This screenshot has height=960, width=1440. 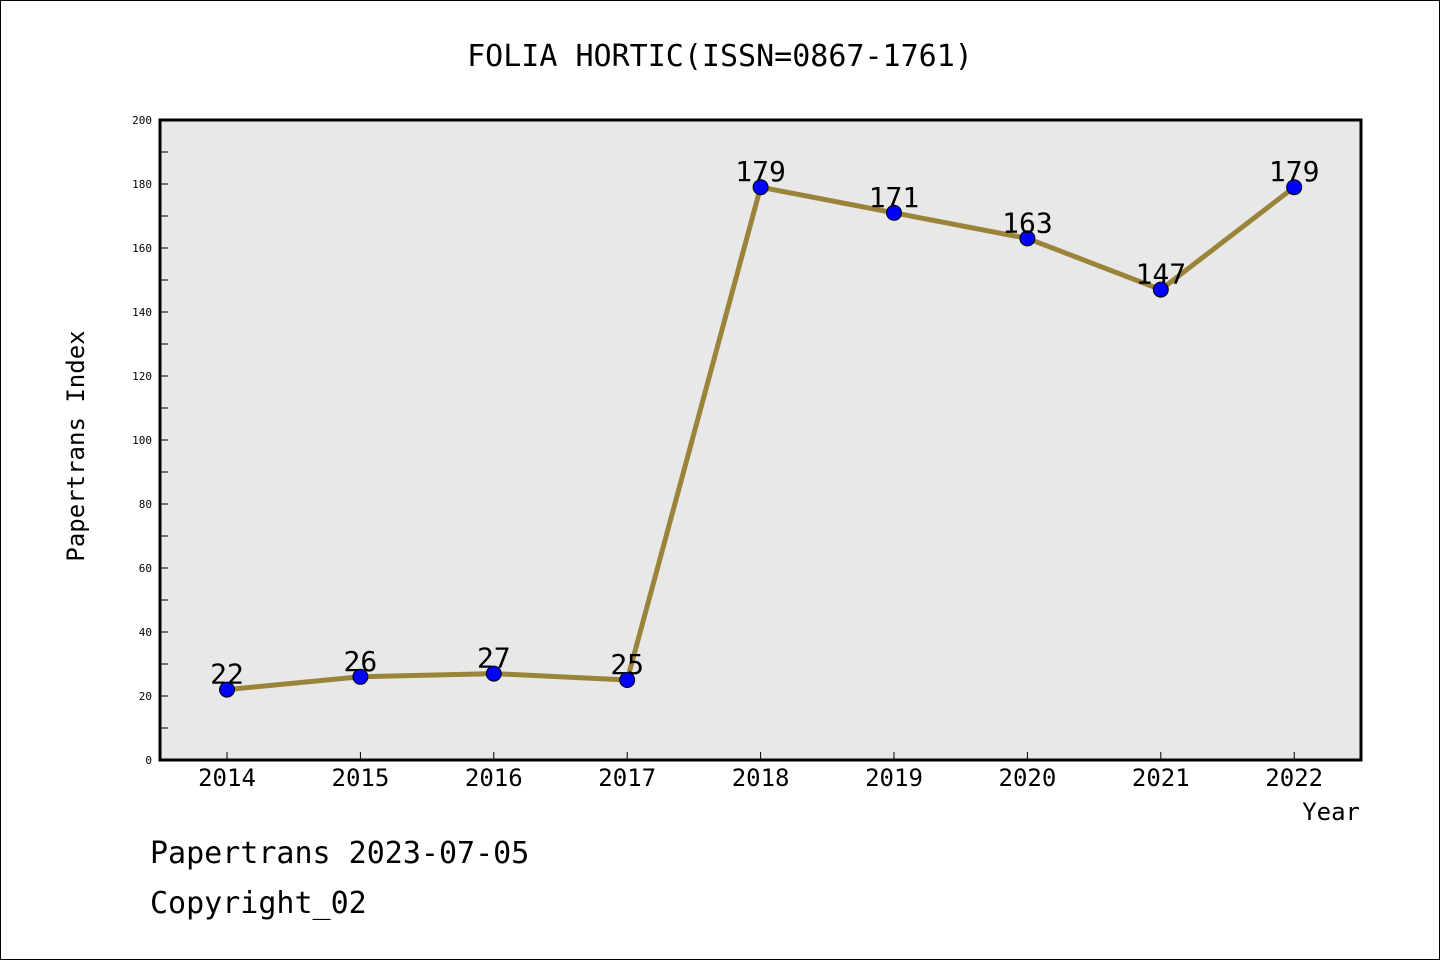 What do you see at coordinates (1161, 274) in the screenshot?
I see `data-label: 147` at bounding box center [1161, 274].